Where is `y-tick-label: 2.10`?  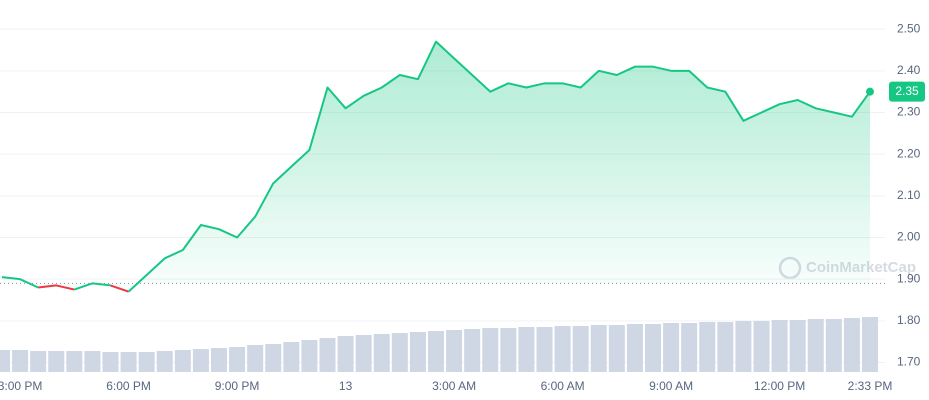 y-tick-label: 2.10 is located at coordinates (909, 195).